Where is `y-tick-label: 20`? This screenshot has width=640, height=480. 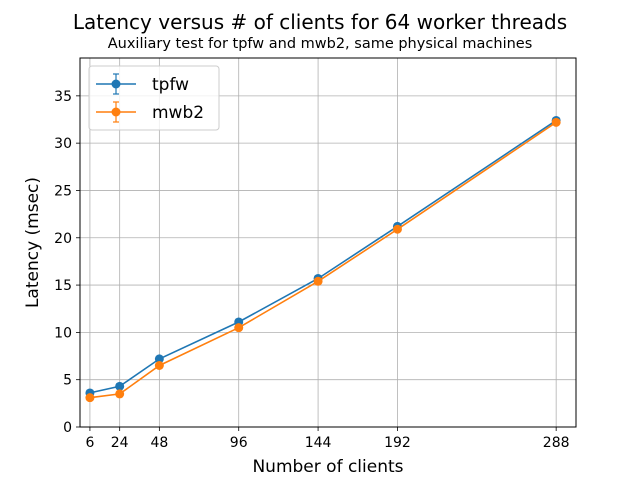 y-tick-label: 20 is located at coordinates (63, 239).